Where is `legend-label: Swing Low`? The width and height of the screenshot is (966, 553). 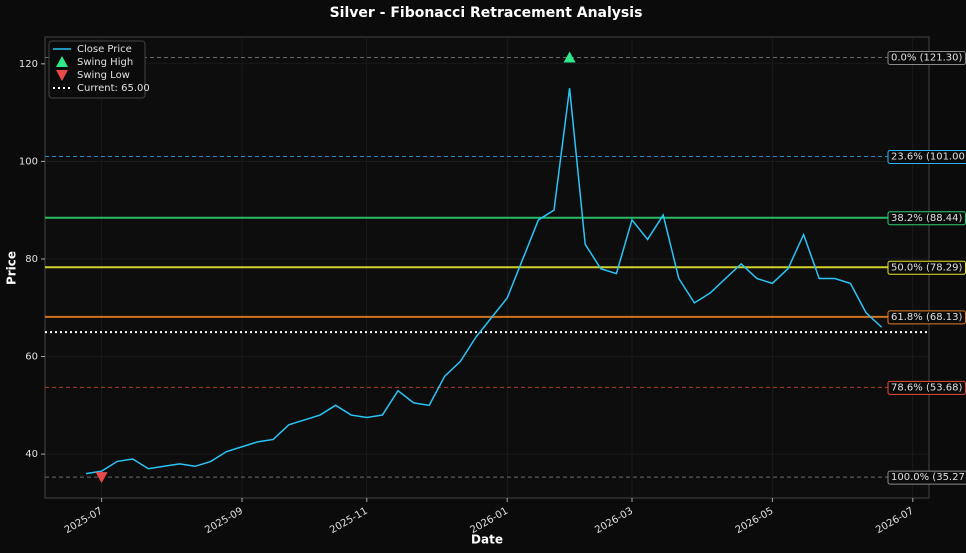 legend-label: Swing Low is located at coordinates (103, 75).